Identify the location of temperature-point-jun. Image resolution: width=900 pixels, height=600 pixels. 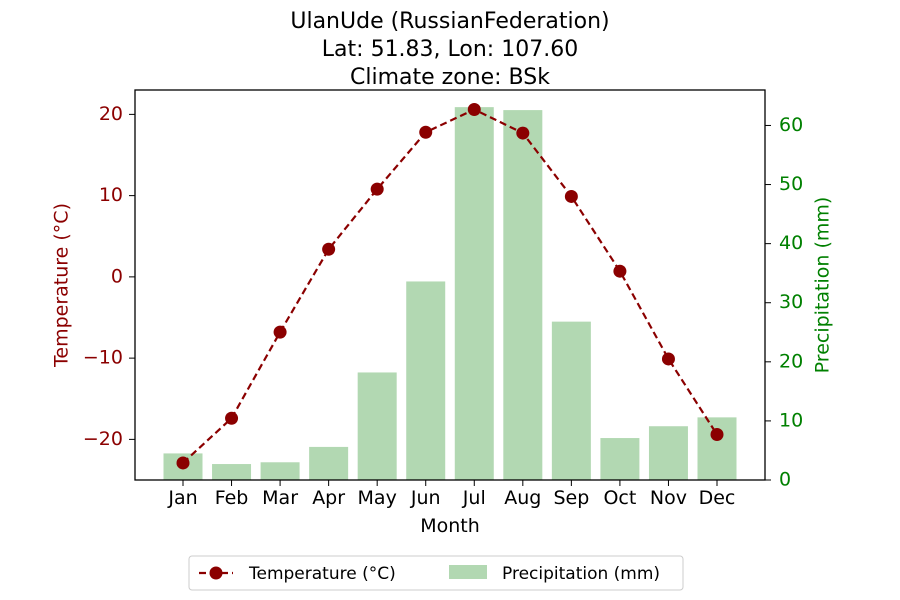
(426, 132).